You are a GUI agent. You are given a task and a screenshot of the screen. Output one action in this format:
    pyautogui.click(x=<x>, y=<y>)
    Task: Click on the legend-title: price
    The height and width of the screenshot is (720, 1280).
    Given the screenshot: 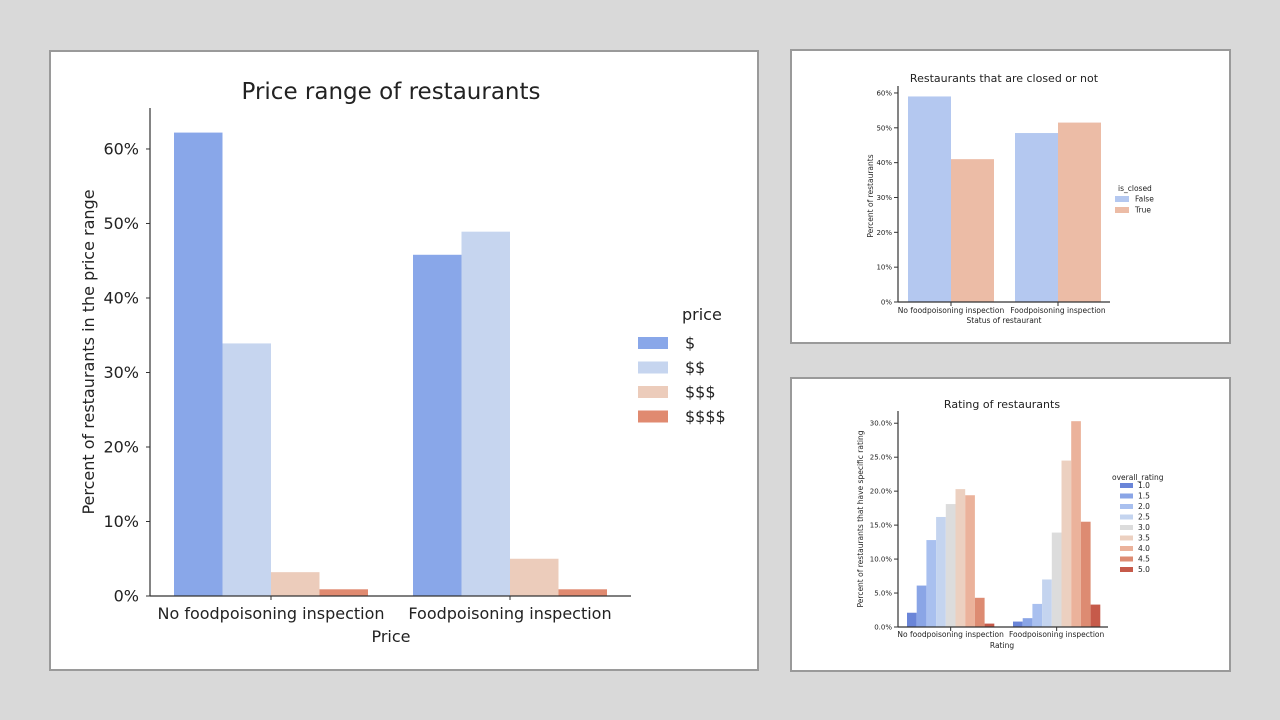 What is the action you would take?
    pyautogui.click(x=702, y=314)
    